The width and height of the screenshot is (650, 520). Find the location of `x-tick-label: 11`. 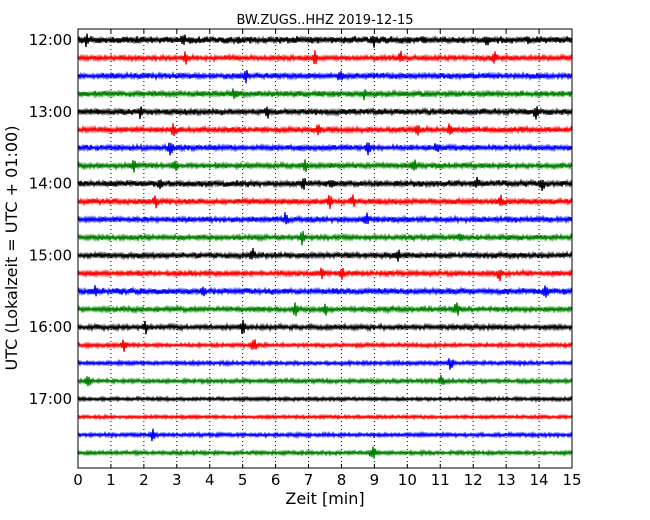

x-tick-label: 11 is located at coordinates (440, 480).